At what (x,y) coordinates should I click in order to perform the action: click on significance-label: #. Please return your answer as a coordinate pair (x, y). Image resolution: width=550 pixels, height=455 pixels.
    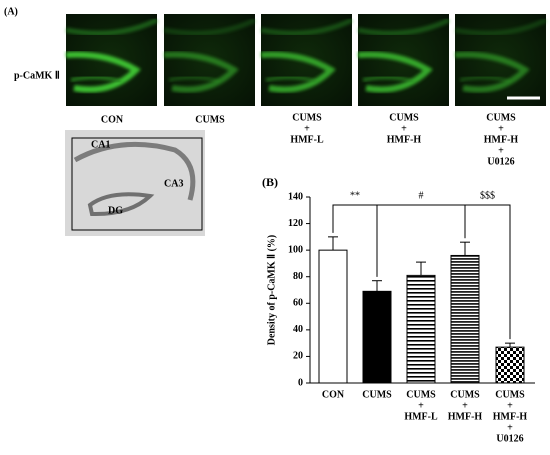
    Looking at the image, I should click on (421, 195).